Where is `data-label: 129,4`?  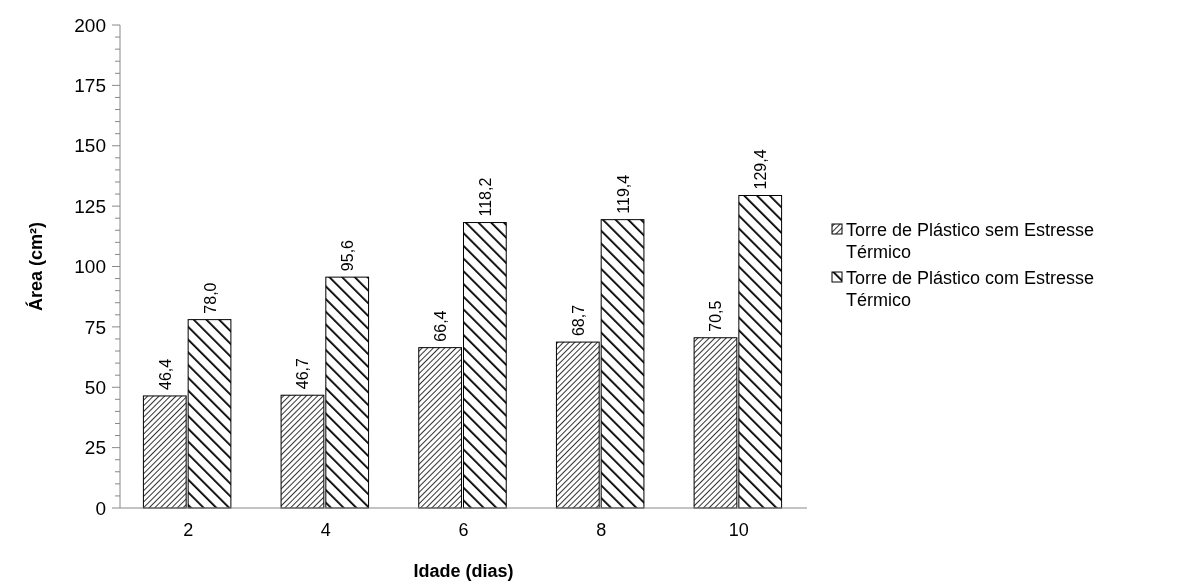
data-label: 129,4 is located at coordinates (761, 169).